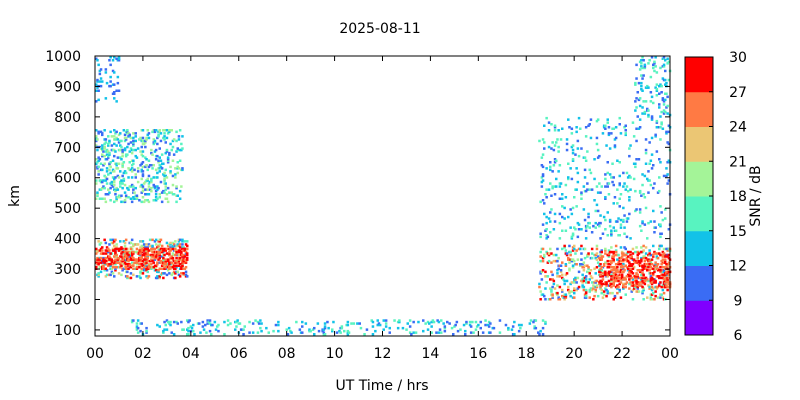 Image resolution: width=800 pixels, height=400 pixels. What do you see at coordinates (738, 267) in the screenshot?
I see `colorbar-tick-label: 12` at bounding box center [738, 267].